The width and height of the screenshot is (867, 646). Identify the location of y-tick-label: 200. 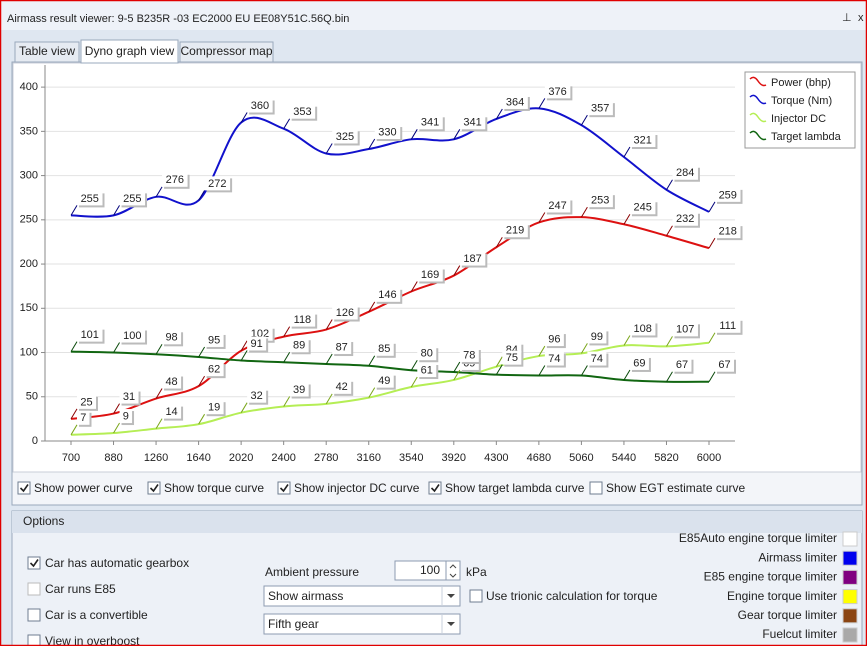
(29, 264).